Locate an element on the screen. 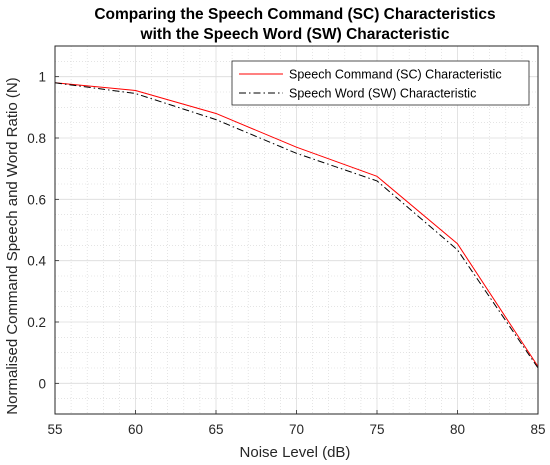  legend-label-sw: Speech Word (SW) Characteristic is located at coordinates (382, 94).